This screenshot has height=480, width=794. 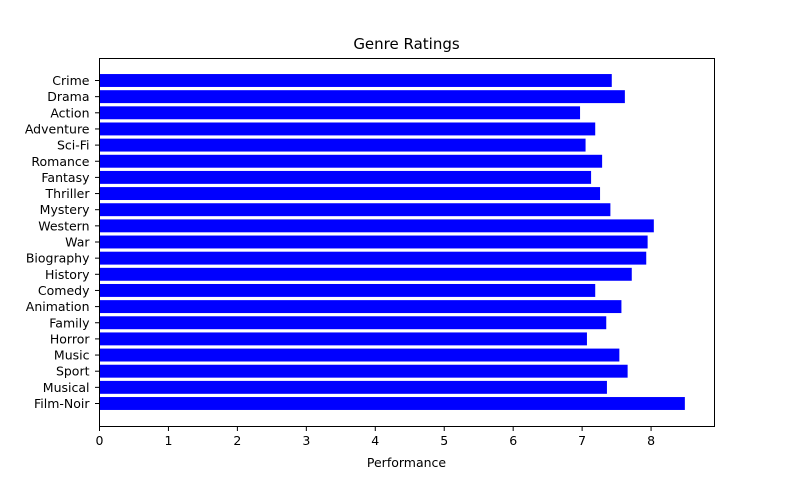 I want to click on y-tick-label: Mystery, so click(x=65, y=209).